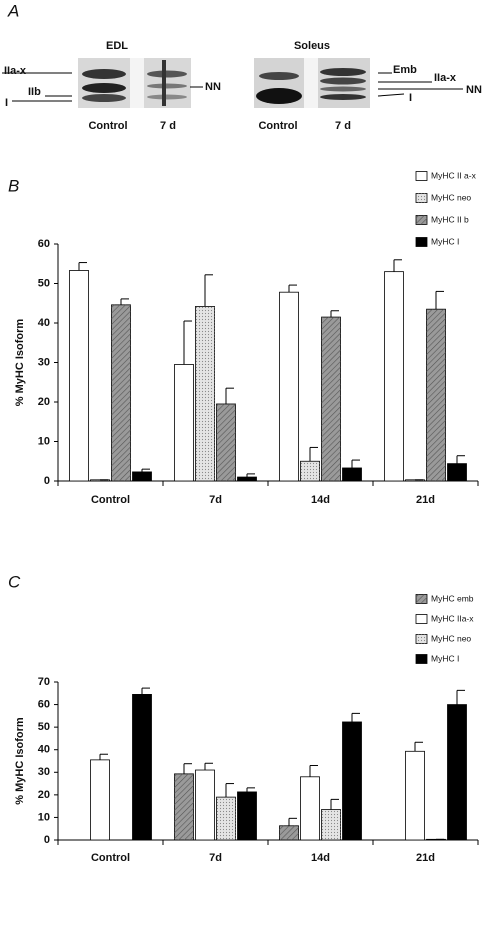 The width and height of the screenshot is (496, 925). Describe the element at coordinates (391, 95) in the screenshot. I see `label-line` at that location.